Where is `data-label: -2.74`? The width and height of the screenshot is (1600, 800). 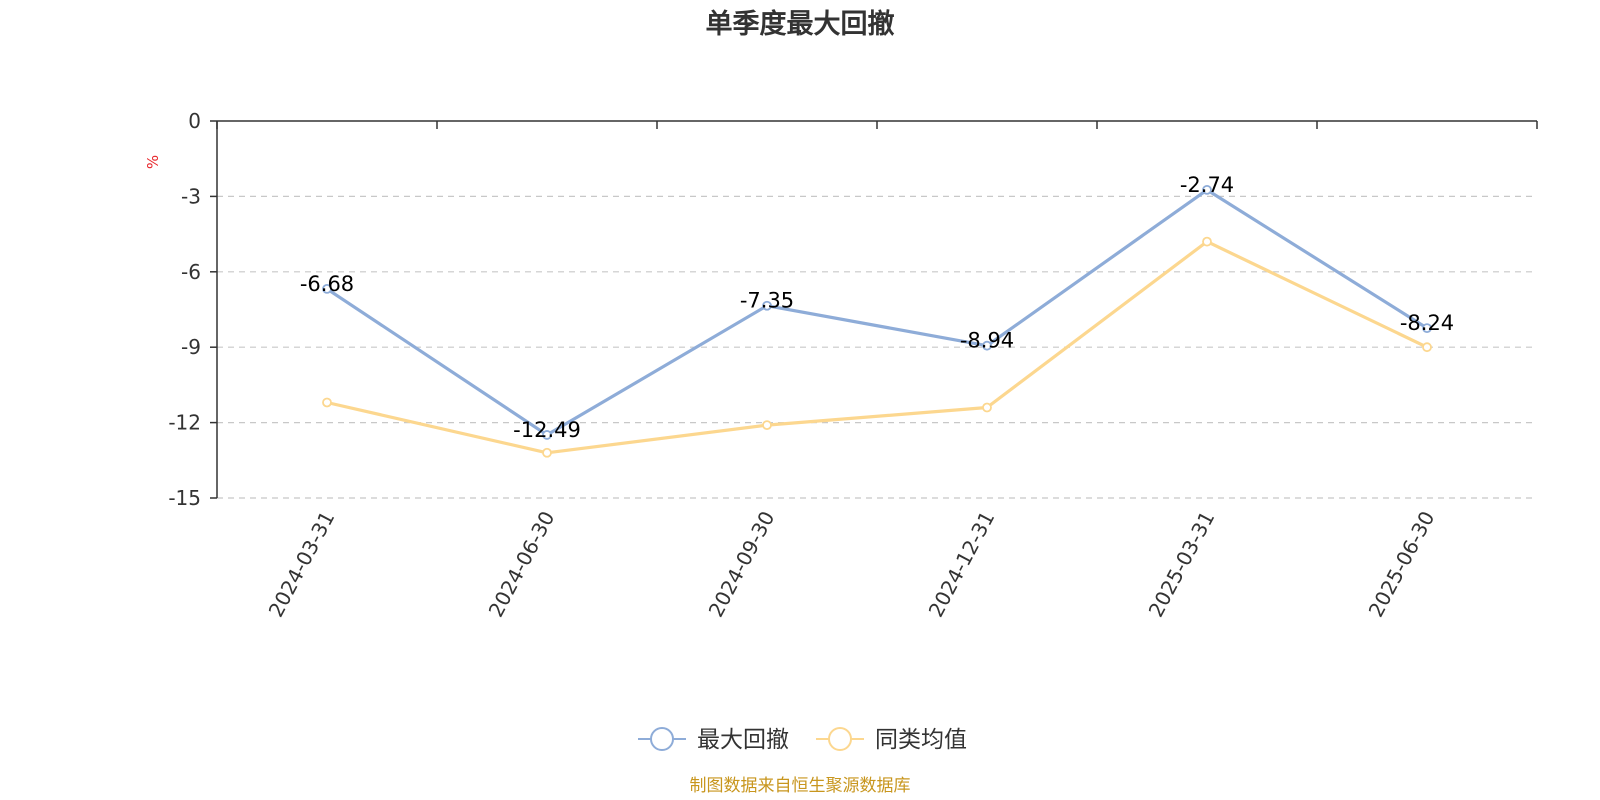 data-label: -2.74 is located at coordinates (1207, 185).